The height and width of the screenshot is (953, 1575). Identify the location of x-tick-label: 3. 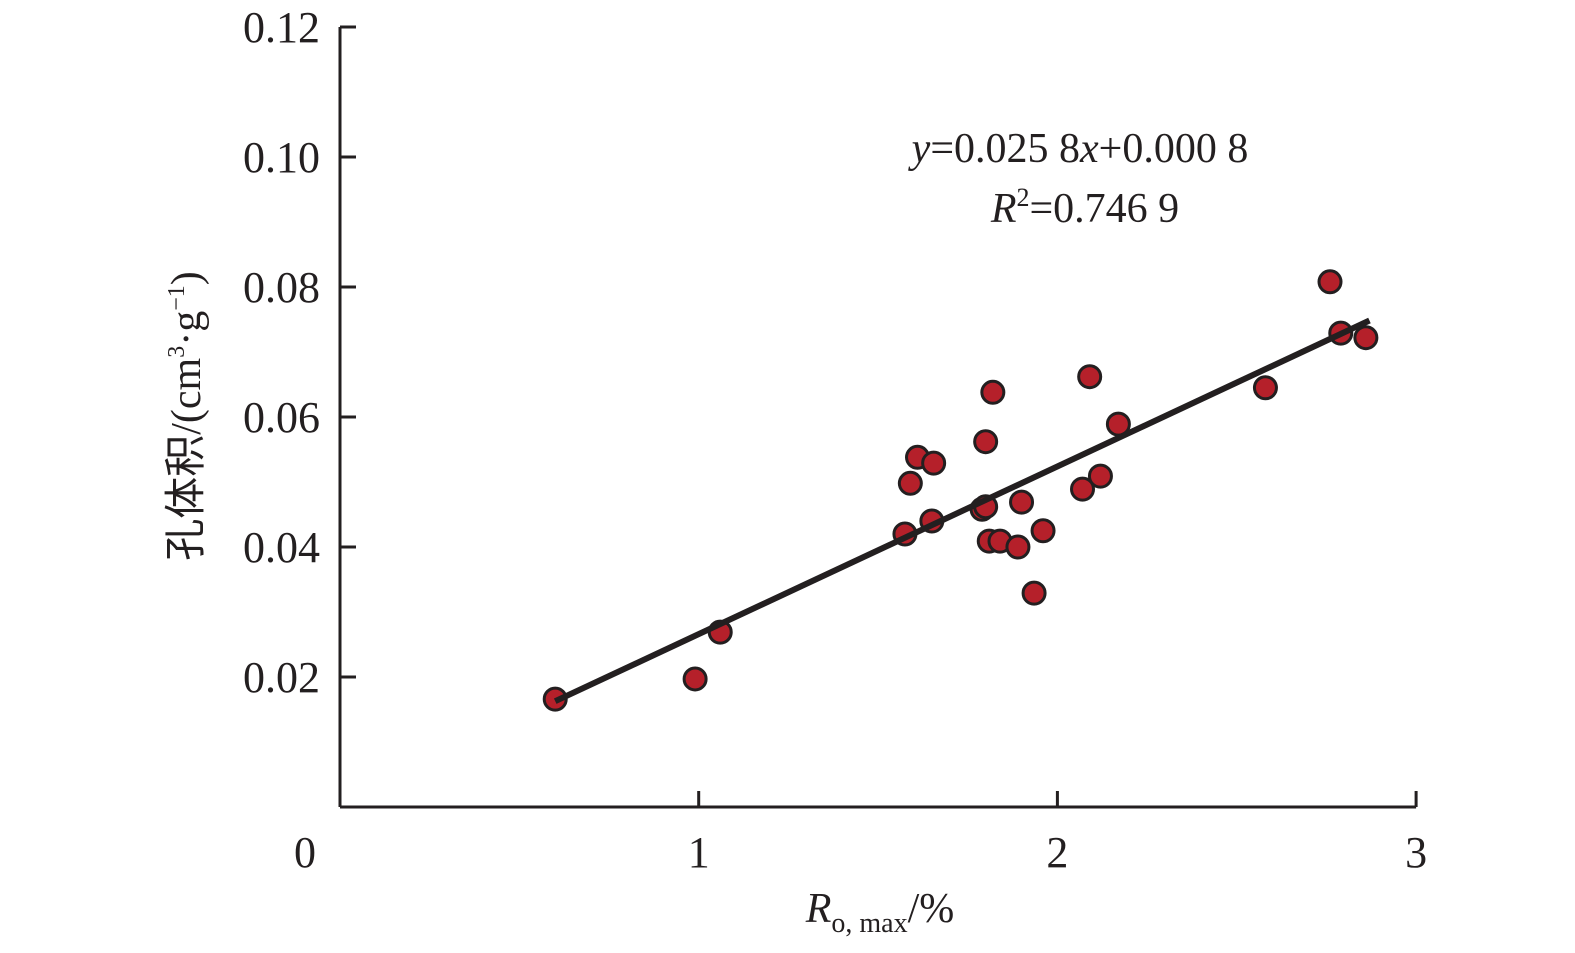
(1416, 852).